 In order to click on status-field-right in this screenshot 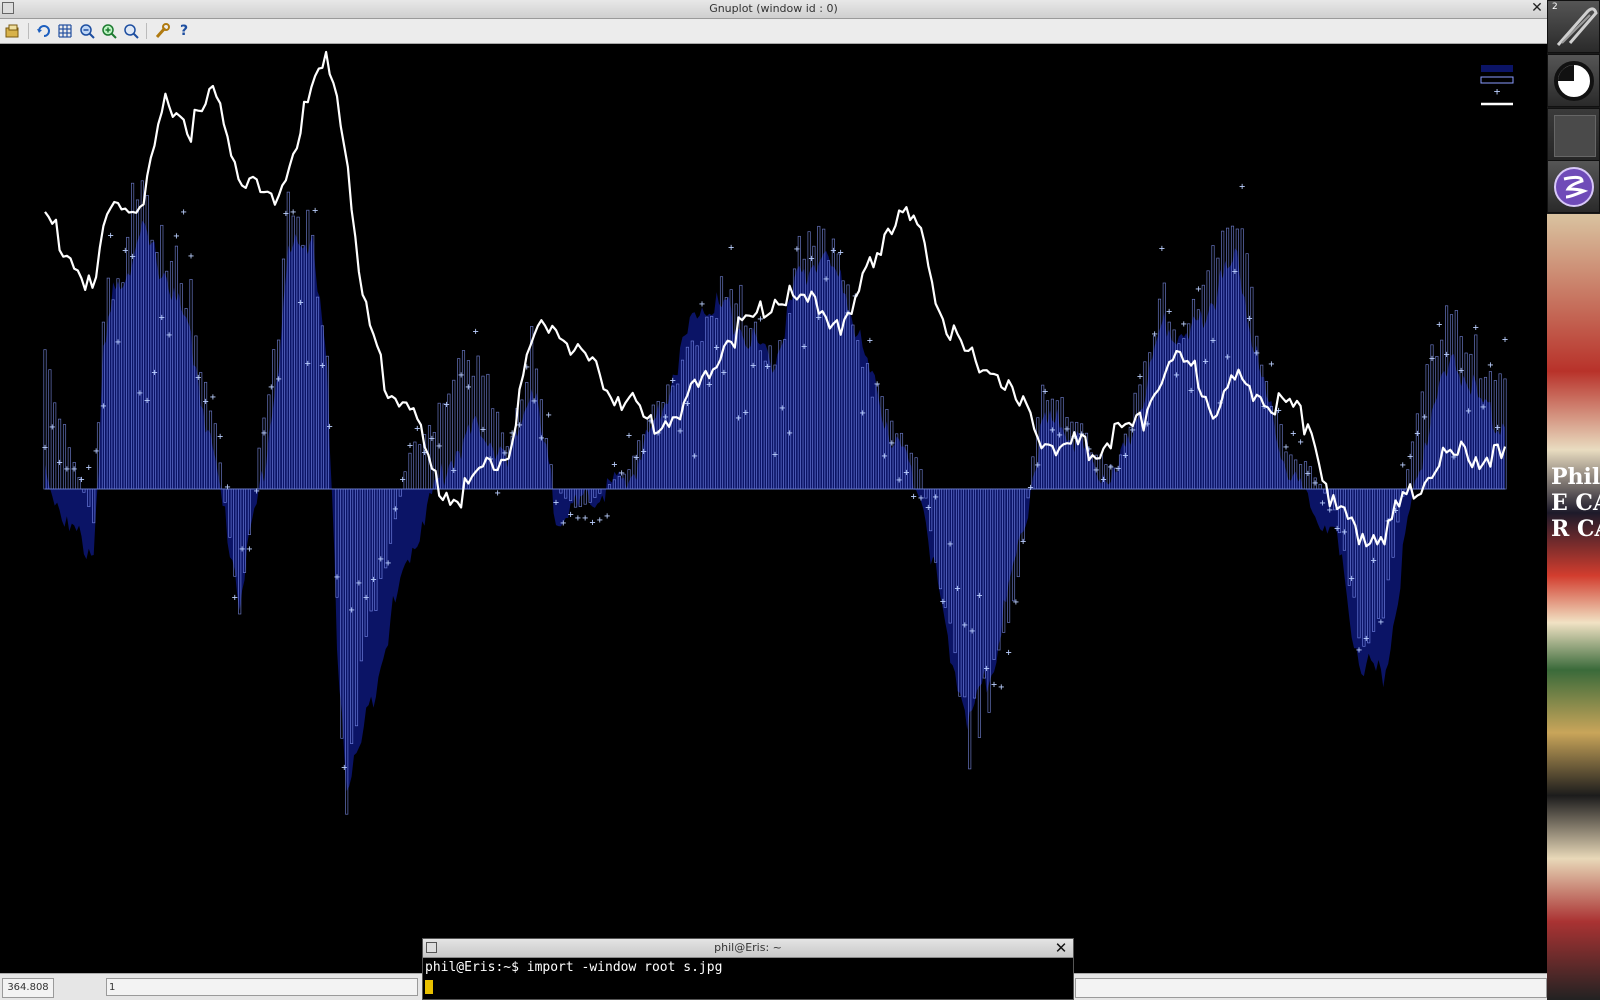, I will do `click(1311, 988)`.